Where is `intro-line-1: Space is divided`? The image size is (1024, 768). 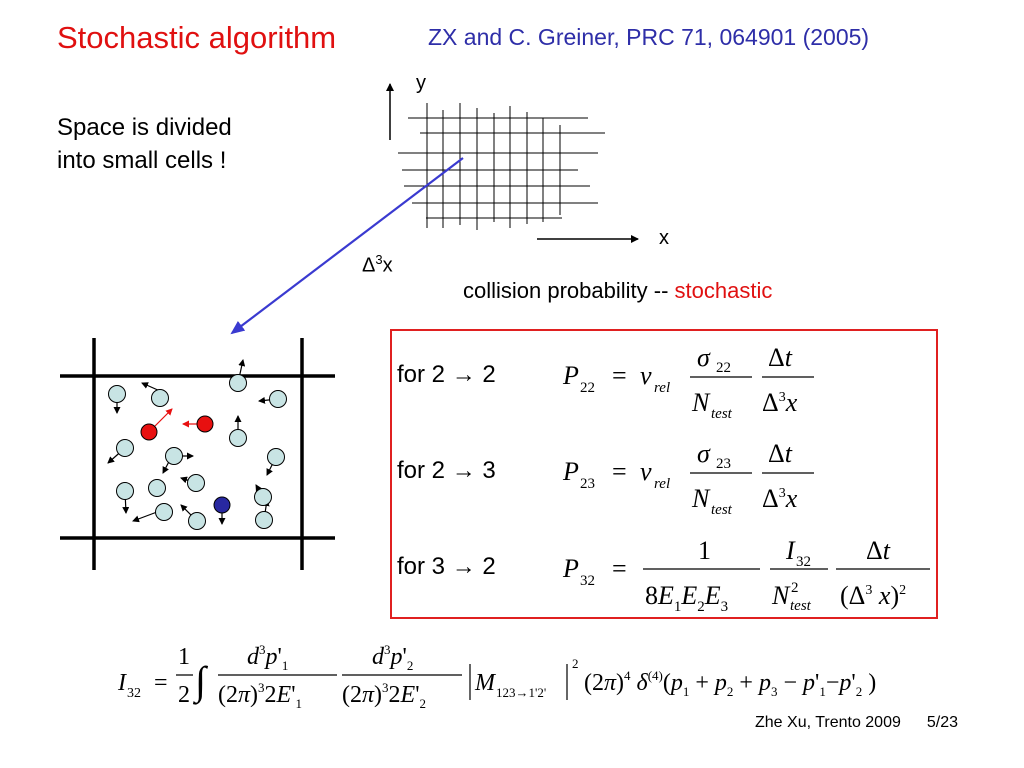
intro-line-1: Space is divided is located at coordinates (144, 127).